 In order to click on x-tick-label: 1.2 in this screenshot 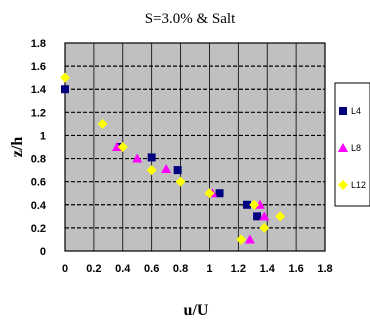, I will do `click(238, 269)`.